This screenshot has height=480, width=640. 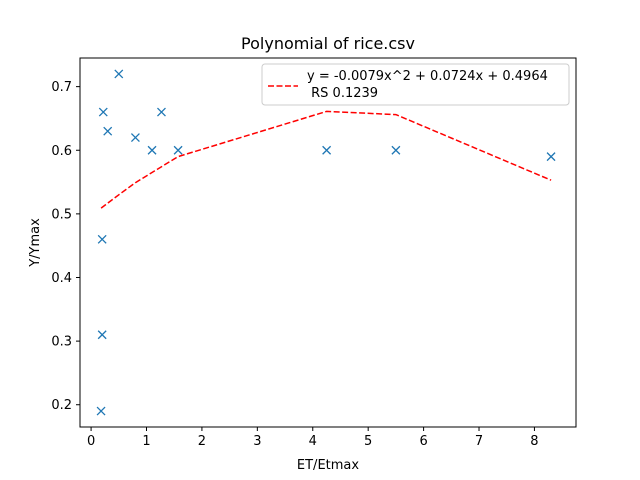 What do you see at coordinates (91, 441) in the screenshot?
I see `x-tick-label: 0` at bounding box center [91, 441].